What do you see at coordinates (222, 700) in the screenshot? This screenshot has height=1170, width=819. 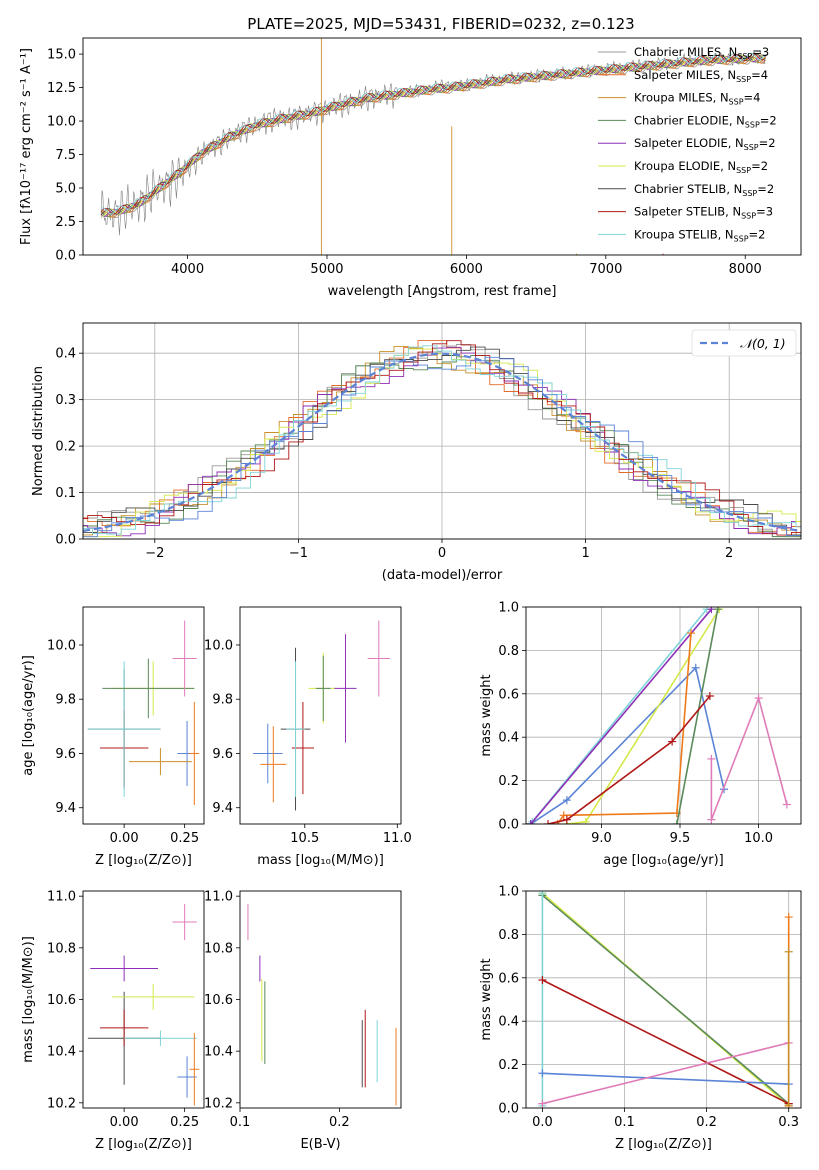 I see `y-tick-label: 9.8` at bounding box center [222, 700].